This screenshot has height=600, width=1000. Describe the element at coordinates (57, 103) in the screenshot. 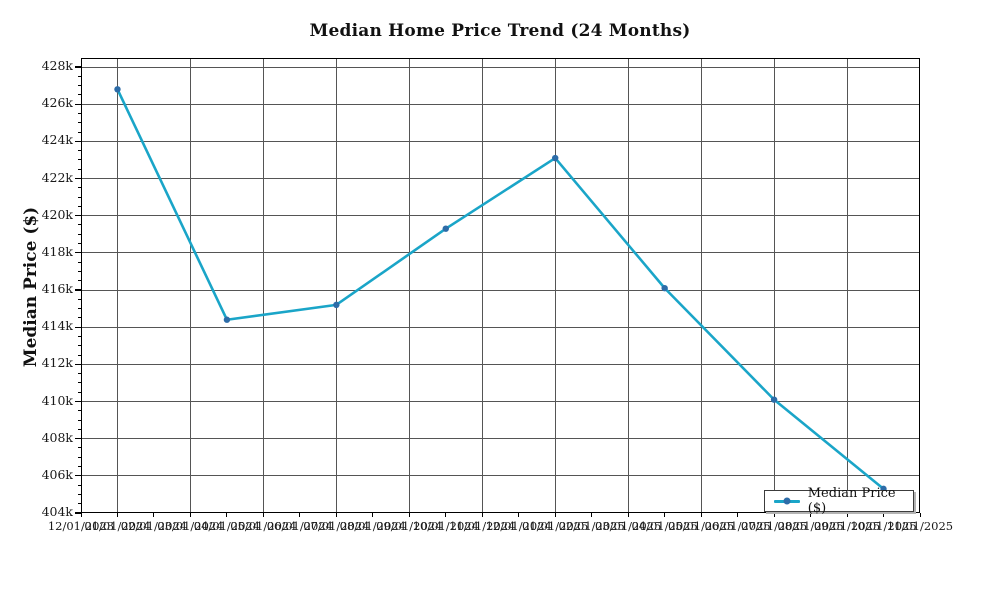

I see `y-tick-label: 426k` at that location.